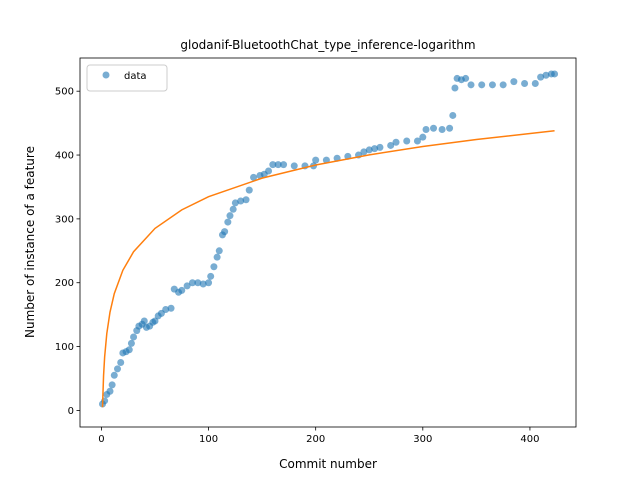  What do you see at coordinates (101, 439) in the screenshot?
I see `x-tick-label: 0` at bounding box center [101, 439].